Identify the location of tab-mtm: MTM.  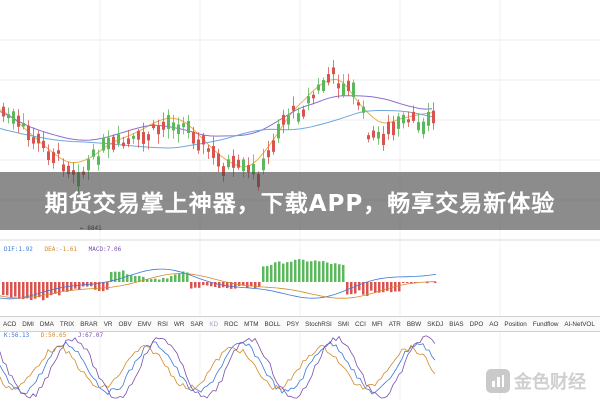
(251, 324).